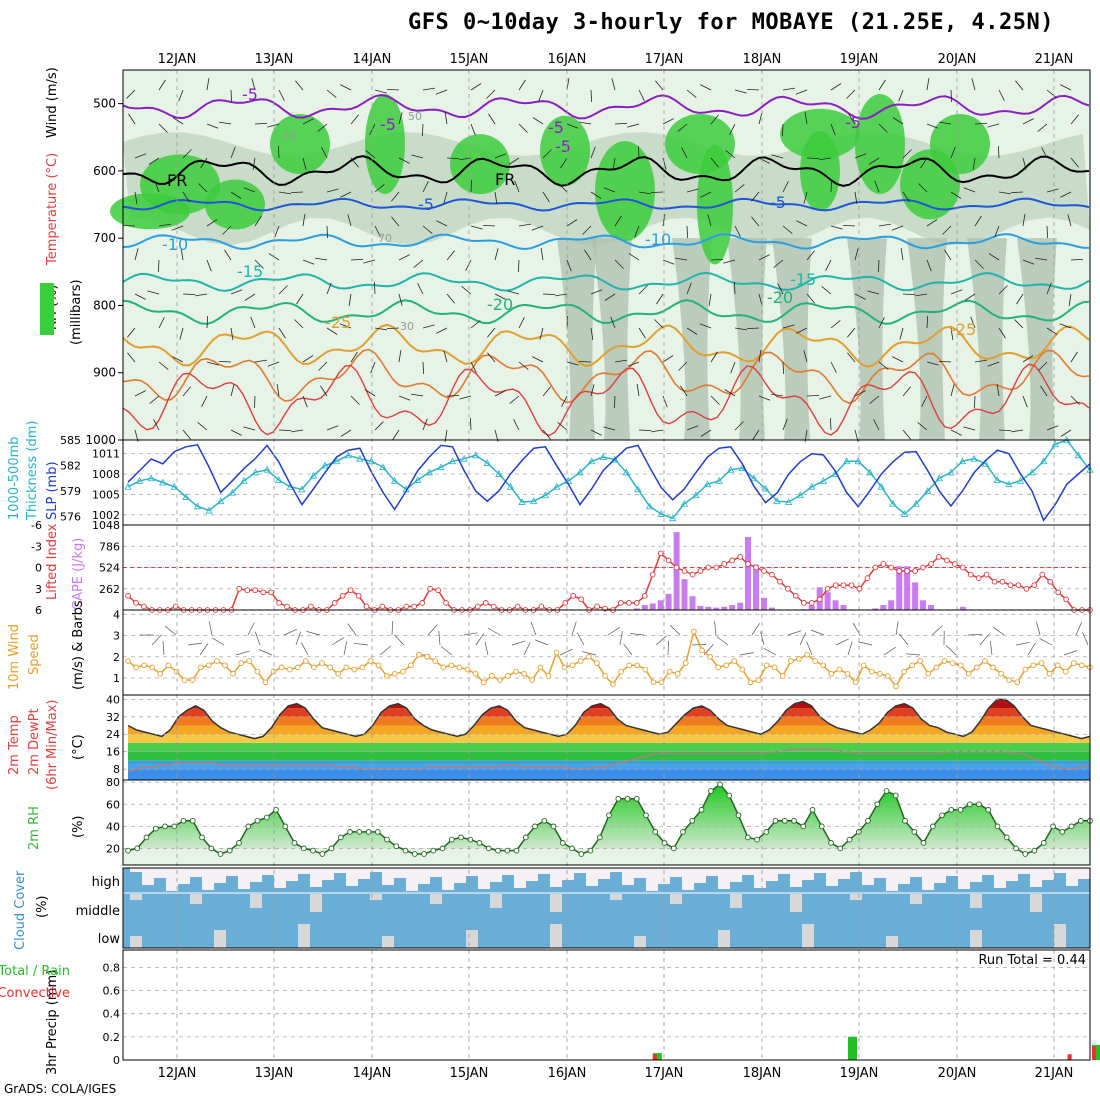 Image resolution: width=1100 pixels, height=1100 pixels. I want to click on thickness-tick-label: 579, so click(70, 491).